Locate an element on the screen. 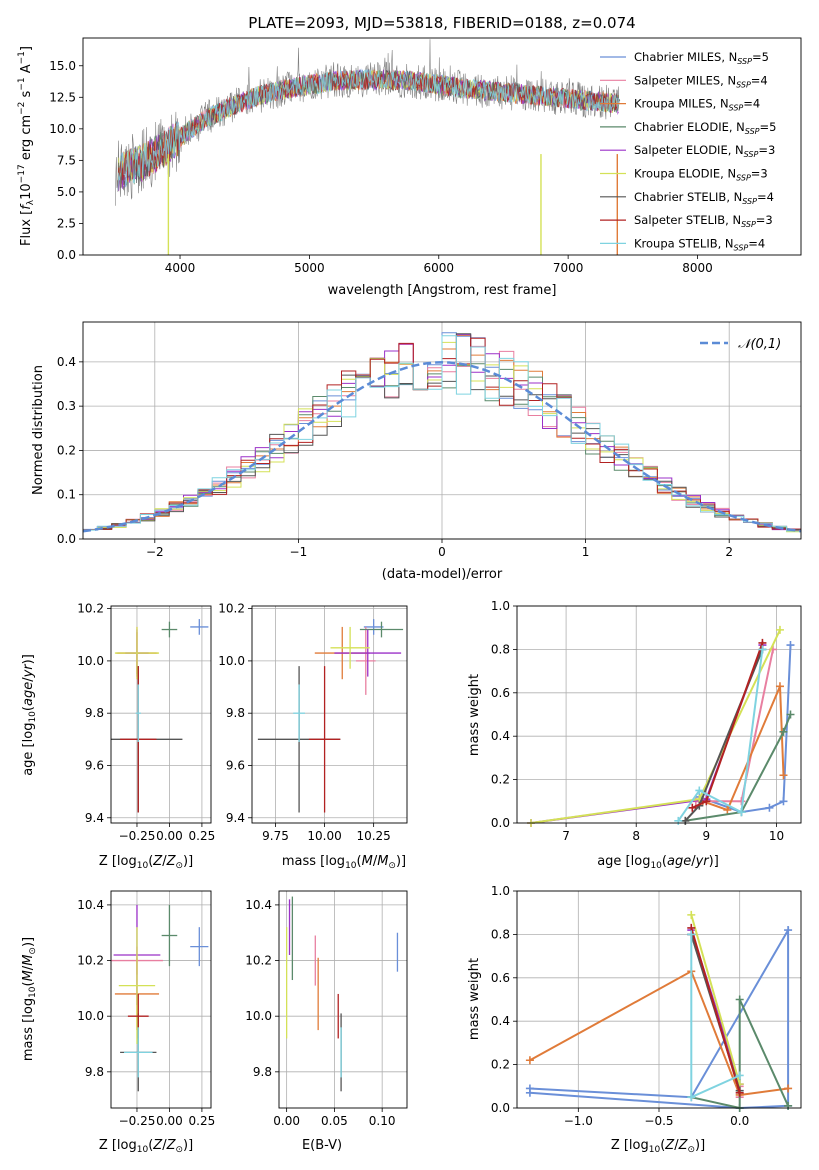 This screenshot has height=1170, width=819. mass-vs-ebv-panel: E(B-V) 0.00 0.05 0.10 9.8 10.0 10.2 10.4 is located at coordinates (326, 1021).